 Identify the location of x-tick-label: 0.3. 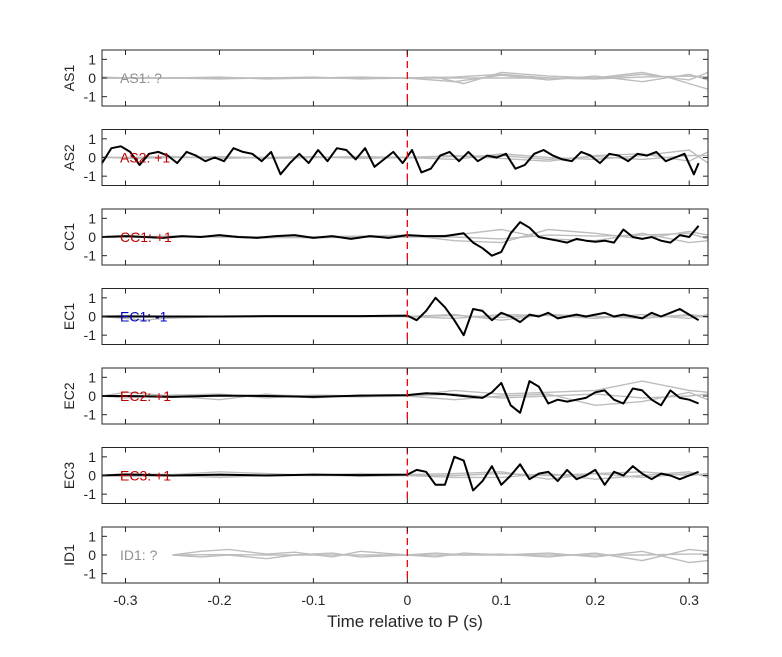
(689, 600).